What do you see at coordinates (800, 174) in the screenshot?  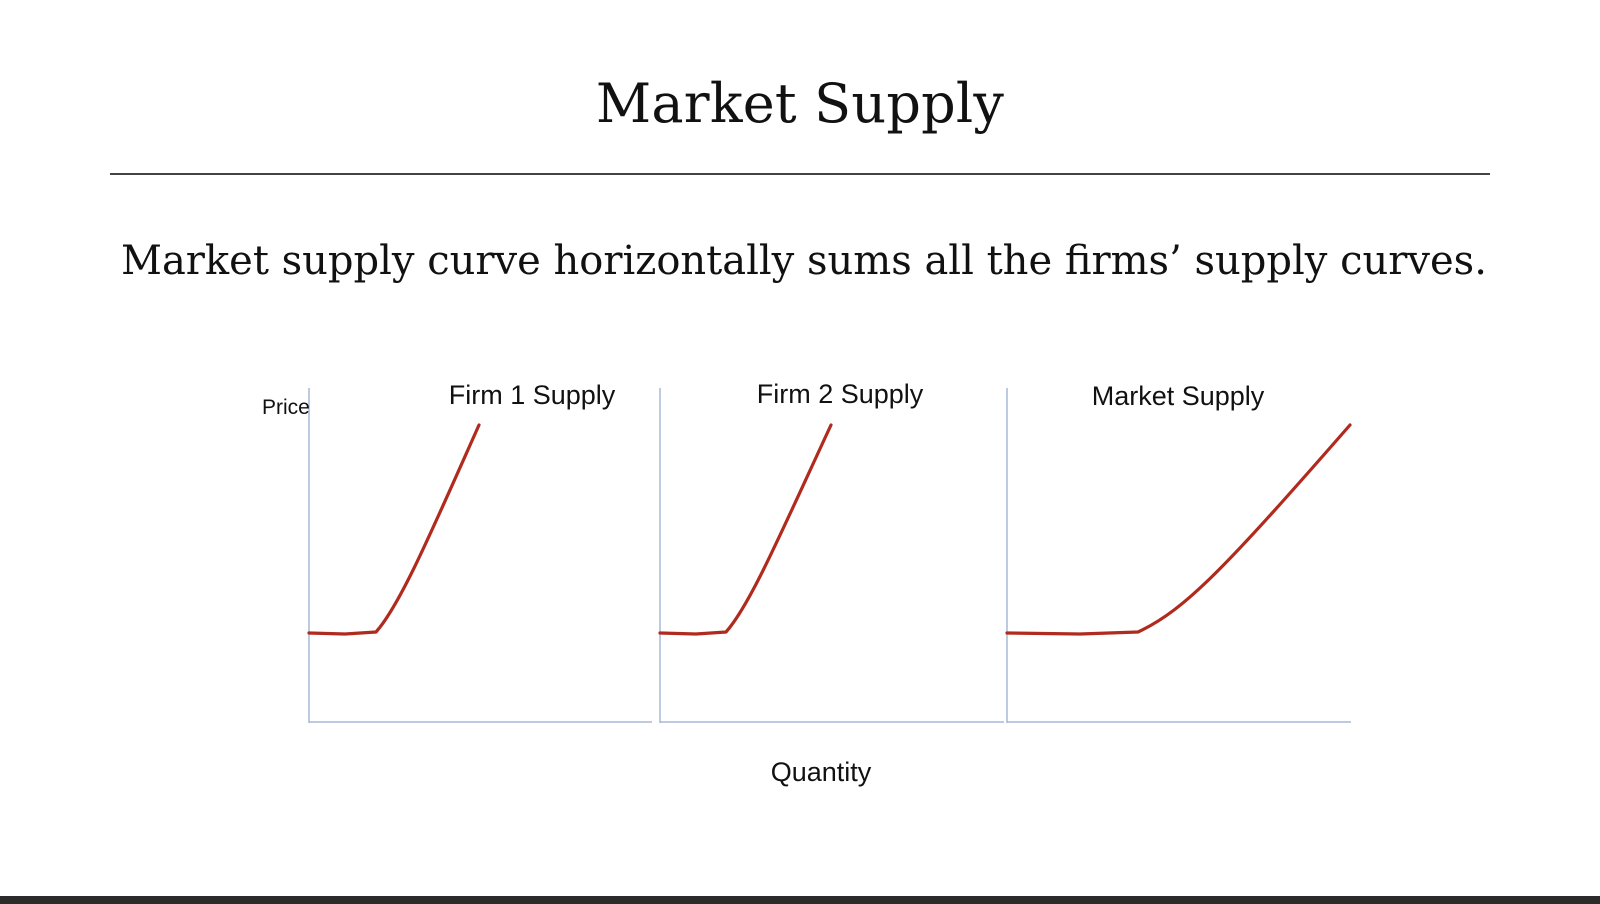 I see `title-divider` at bounding box center [800, 174].